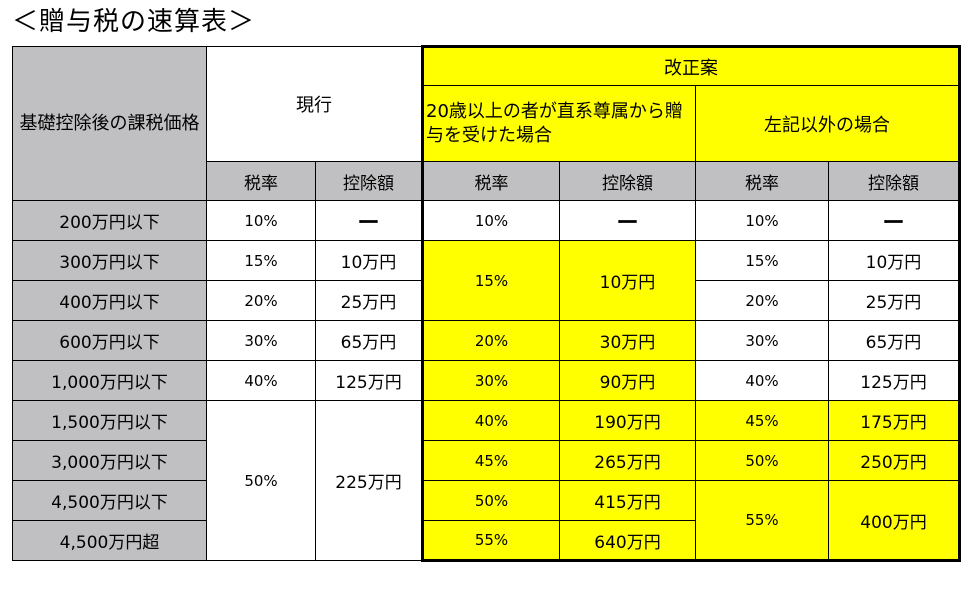  What do you see at coordinates (828, 123) in the screenshot?
I see `header-reform-other: 左記以外の場合` at bounding box center [828, 123].